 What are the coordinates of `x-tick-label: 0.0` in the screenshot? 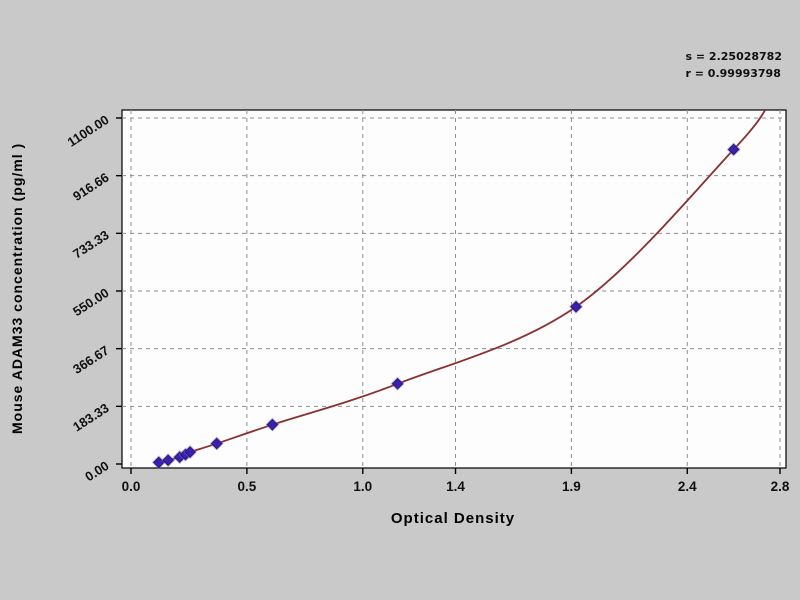 It's located at (131, 486).